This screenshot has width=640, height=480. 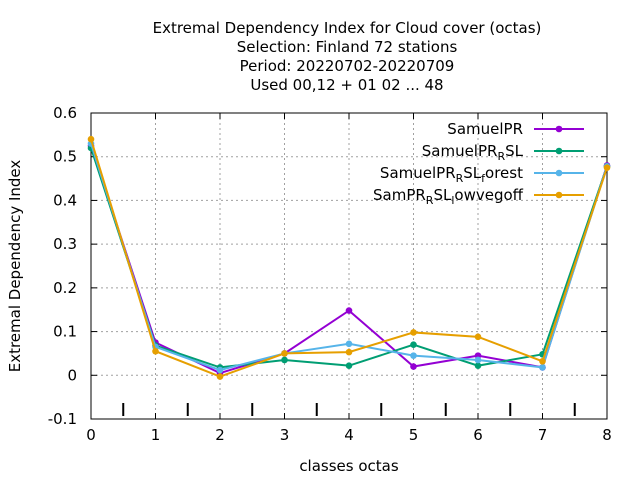 I want to click on y-tick-label: 0.3, so click(x=65, y=244).